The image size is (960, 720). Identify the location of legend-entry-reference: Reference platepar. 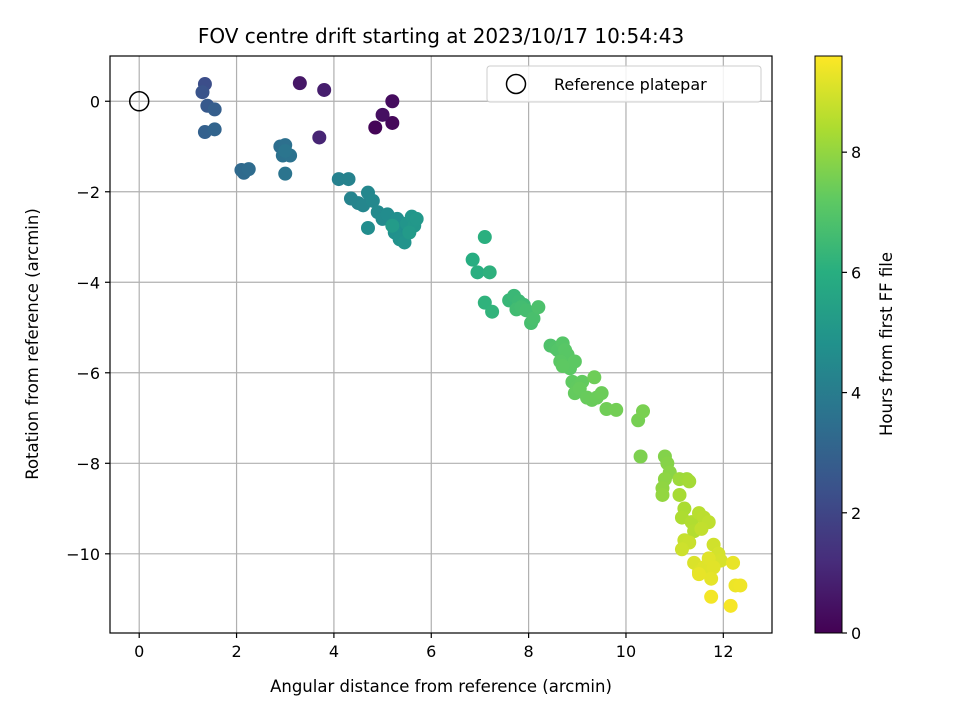
(630, 84).